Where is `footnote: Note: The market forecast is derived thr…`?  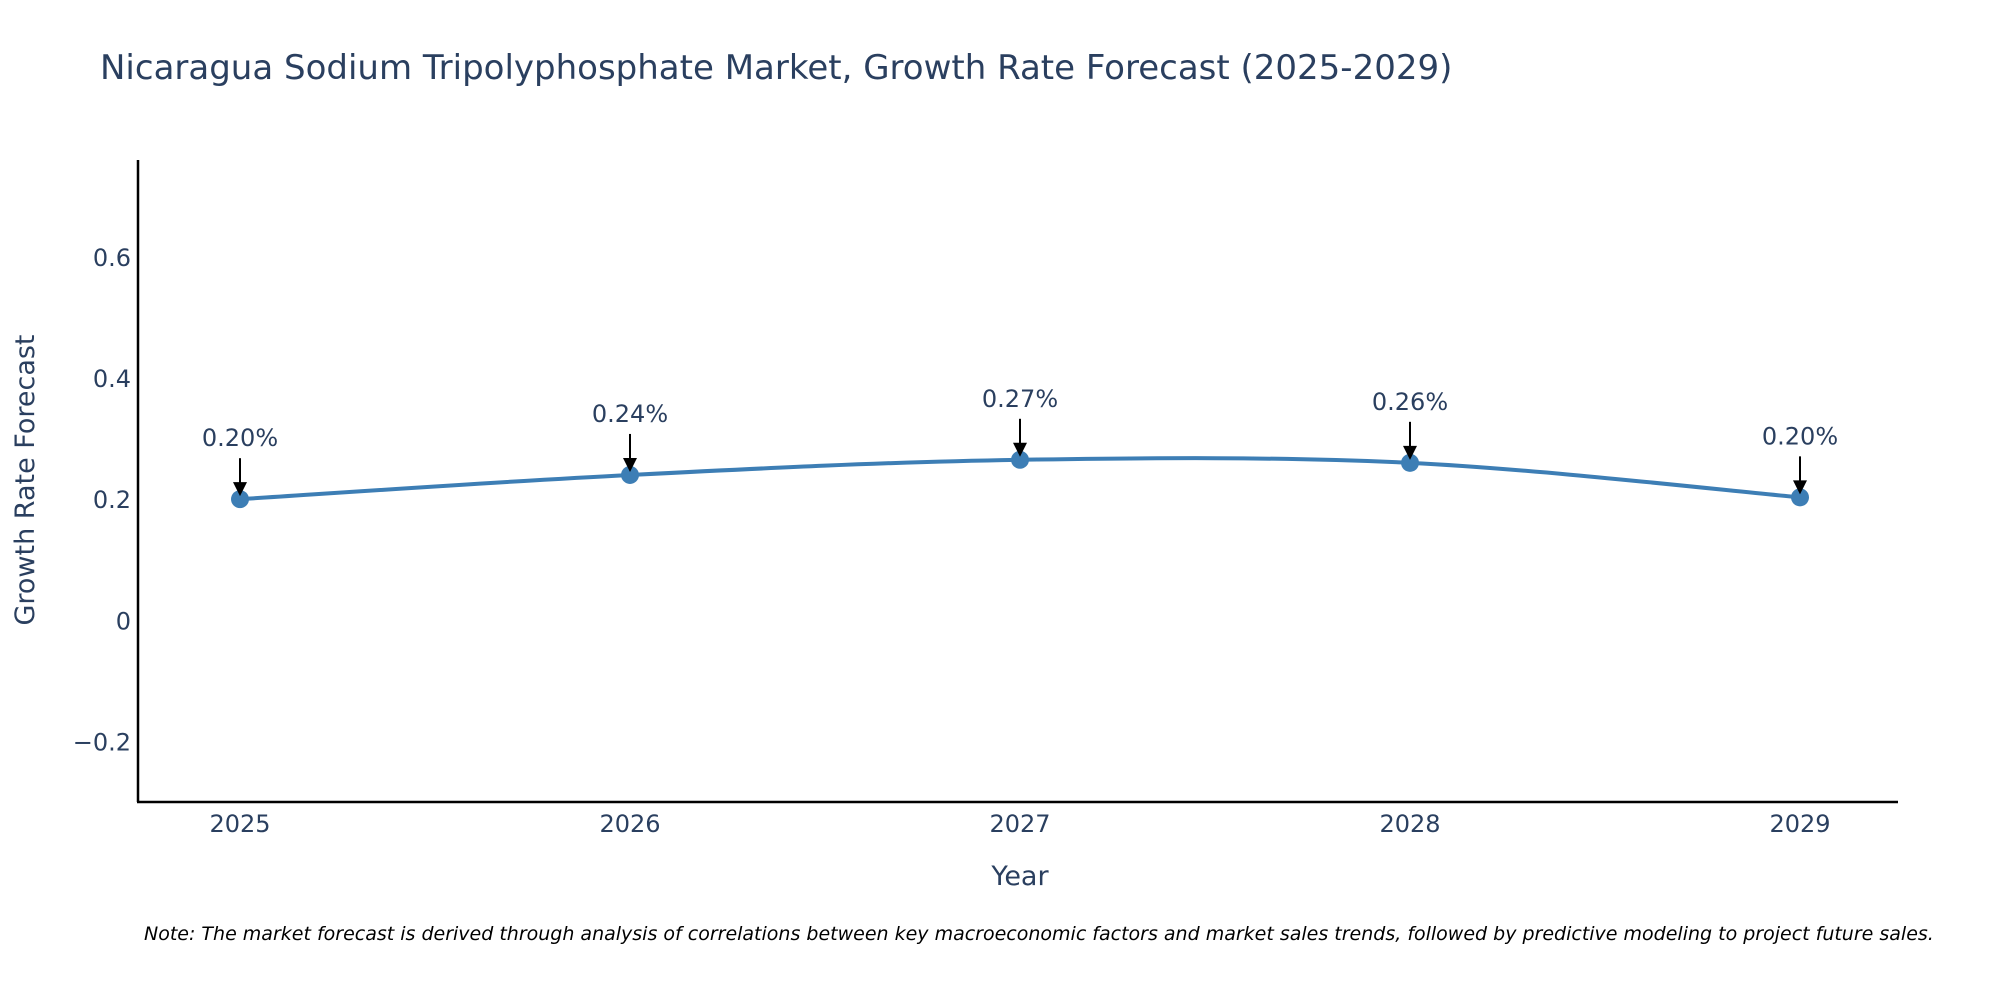
footnote: Note: The market forecast is derived thr… is located at coordinates (1039, 934).